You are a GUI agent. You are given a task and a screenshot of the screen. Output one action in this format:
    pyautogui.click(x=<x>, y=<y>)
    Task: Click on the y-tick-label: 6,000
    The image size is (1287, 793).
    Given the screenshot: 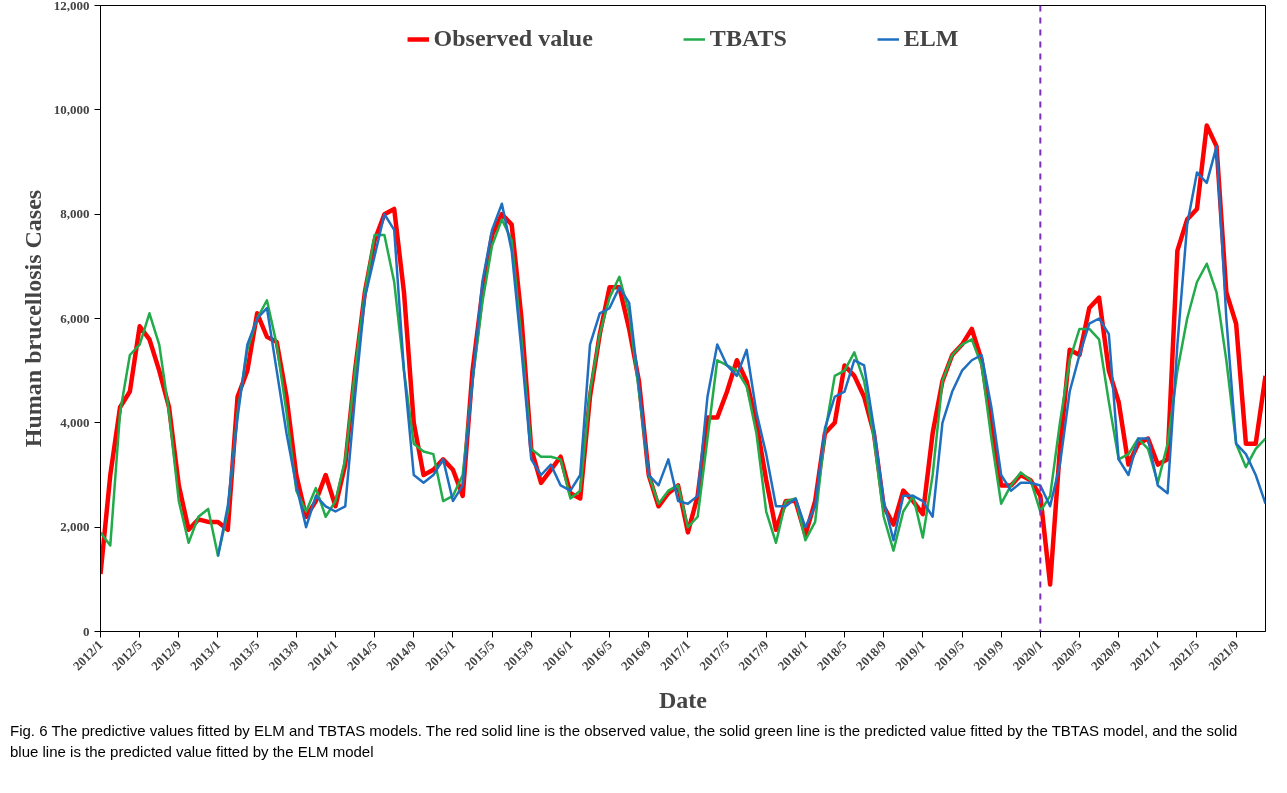 What is the action you would take?
    pyautogui.click(x=75, y=318)
    